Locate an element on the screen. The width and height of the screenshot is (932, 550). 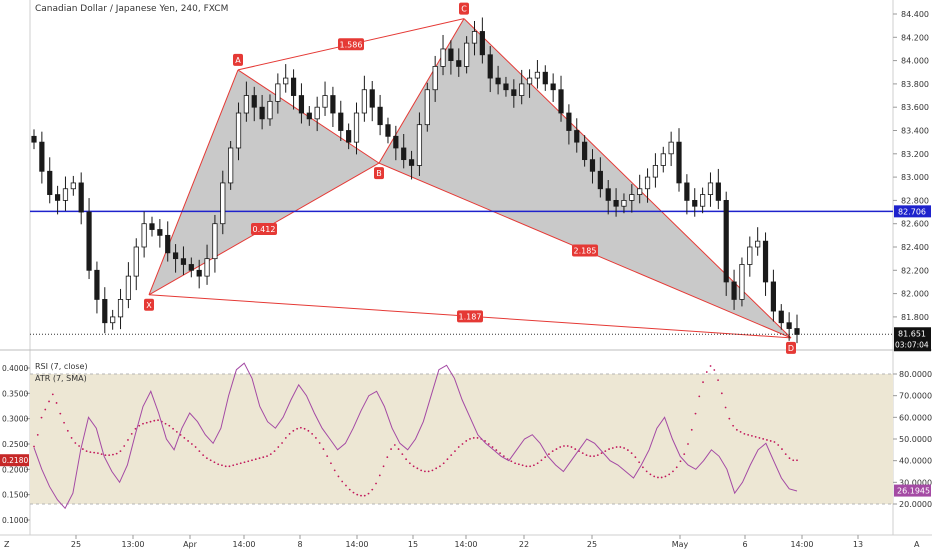
atr-indicator-label: ATR (7, SMA) is located at coordinates (61, 378).